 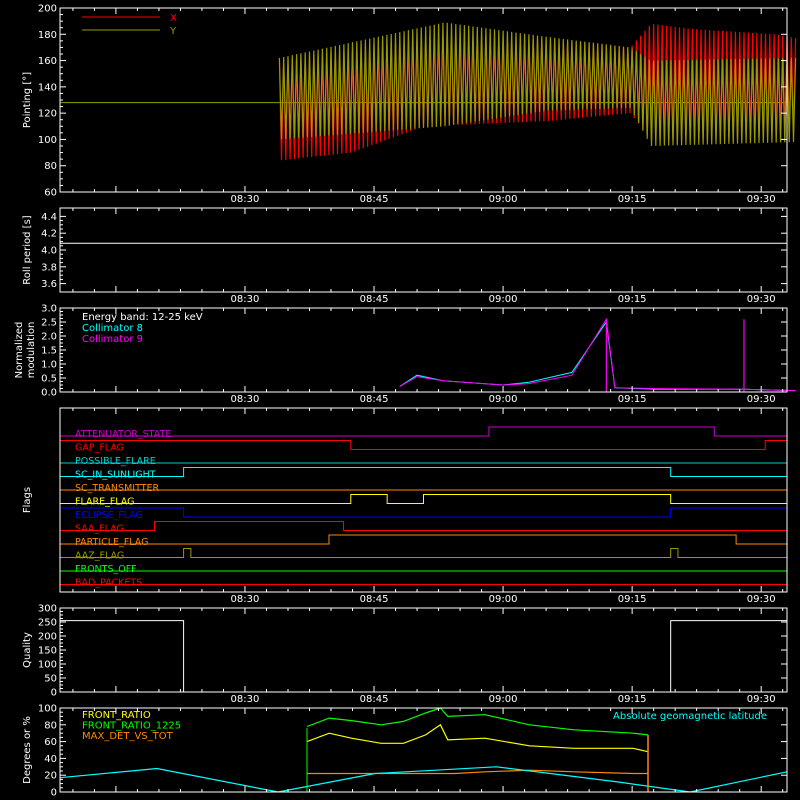 What do you see at coordinates (27, 650) in the screenshot?
I see `quality-ylabel: Quality` at bounding box center [27, 650].